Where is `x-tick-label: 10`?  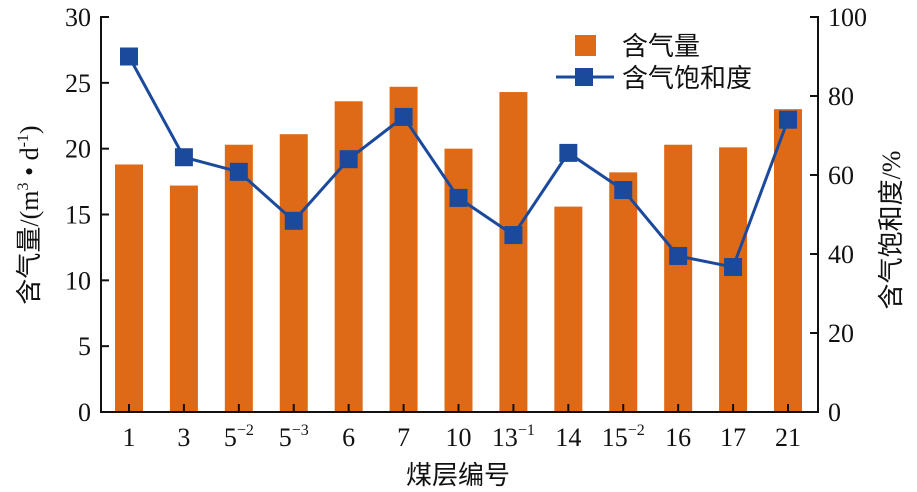 x-tick-label: 10 is located at coordinates (459, 437).